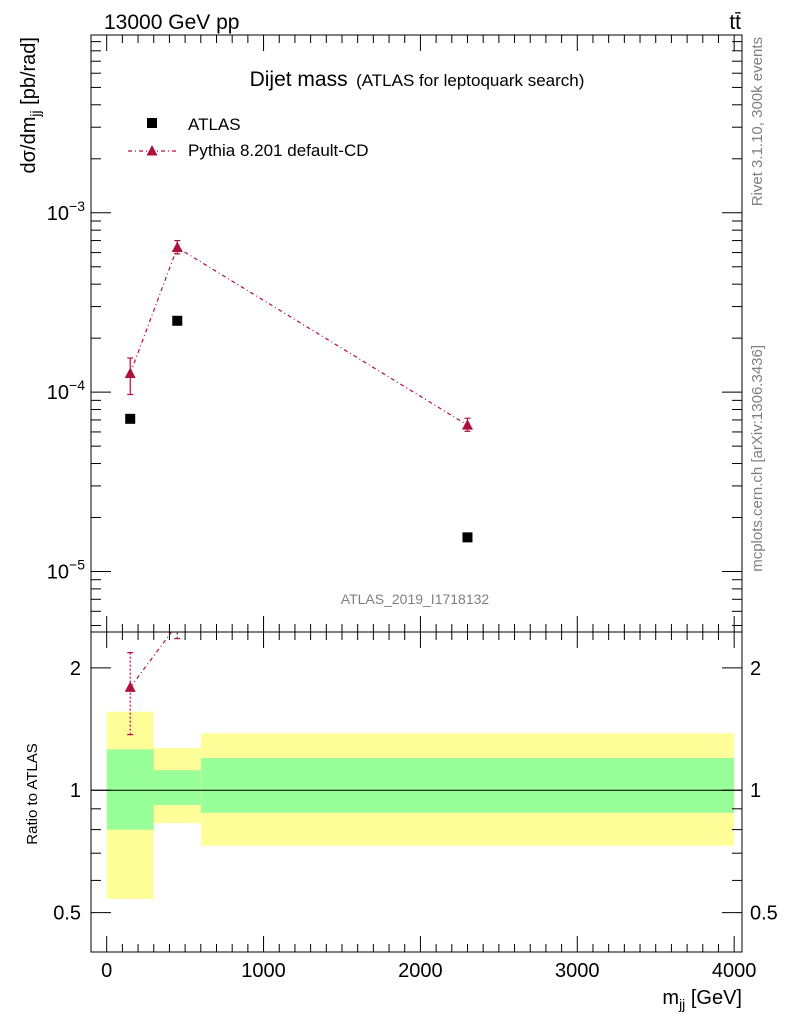  What do you see at coordinates (75, 669) in the screenshot?
I see `ratio-y-tick-label: 2` at bounding box center [75, 669].